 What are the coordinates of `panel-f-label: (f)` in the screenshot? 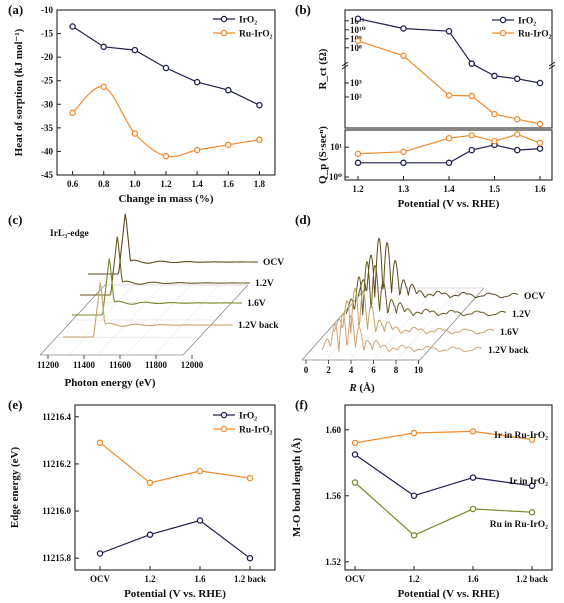 It's located at (301, 404).